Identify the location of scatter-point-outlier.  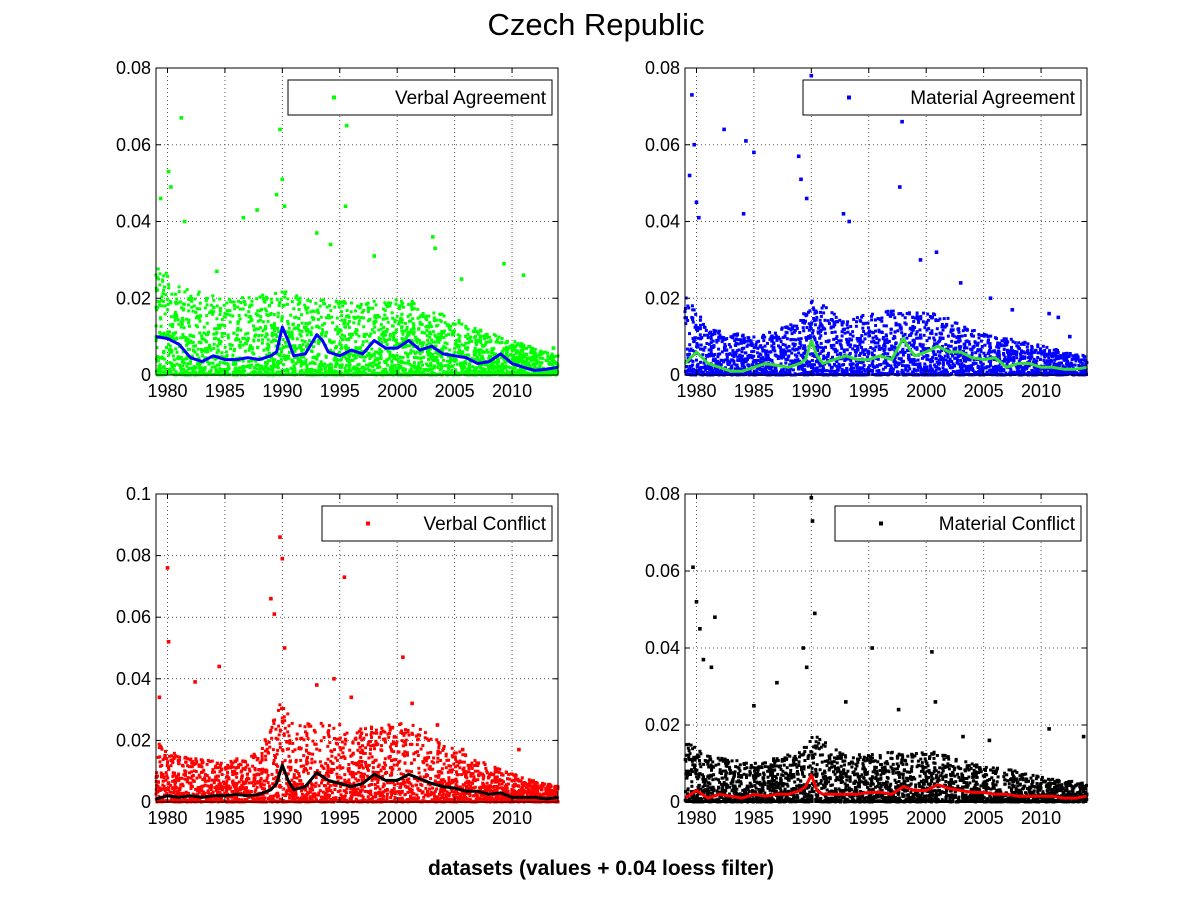
(374, 256).